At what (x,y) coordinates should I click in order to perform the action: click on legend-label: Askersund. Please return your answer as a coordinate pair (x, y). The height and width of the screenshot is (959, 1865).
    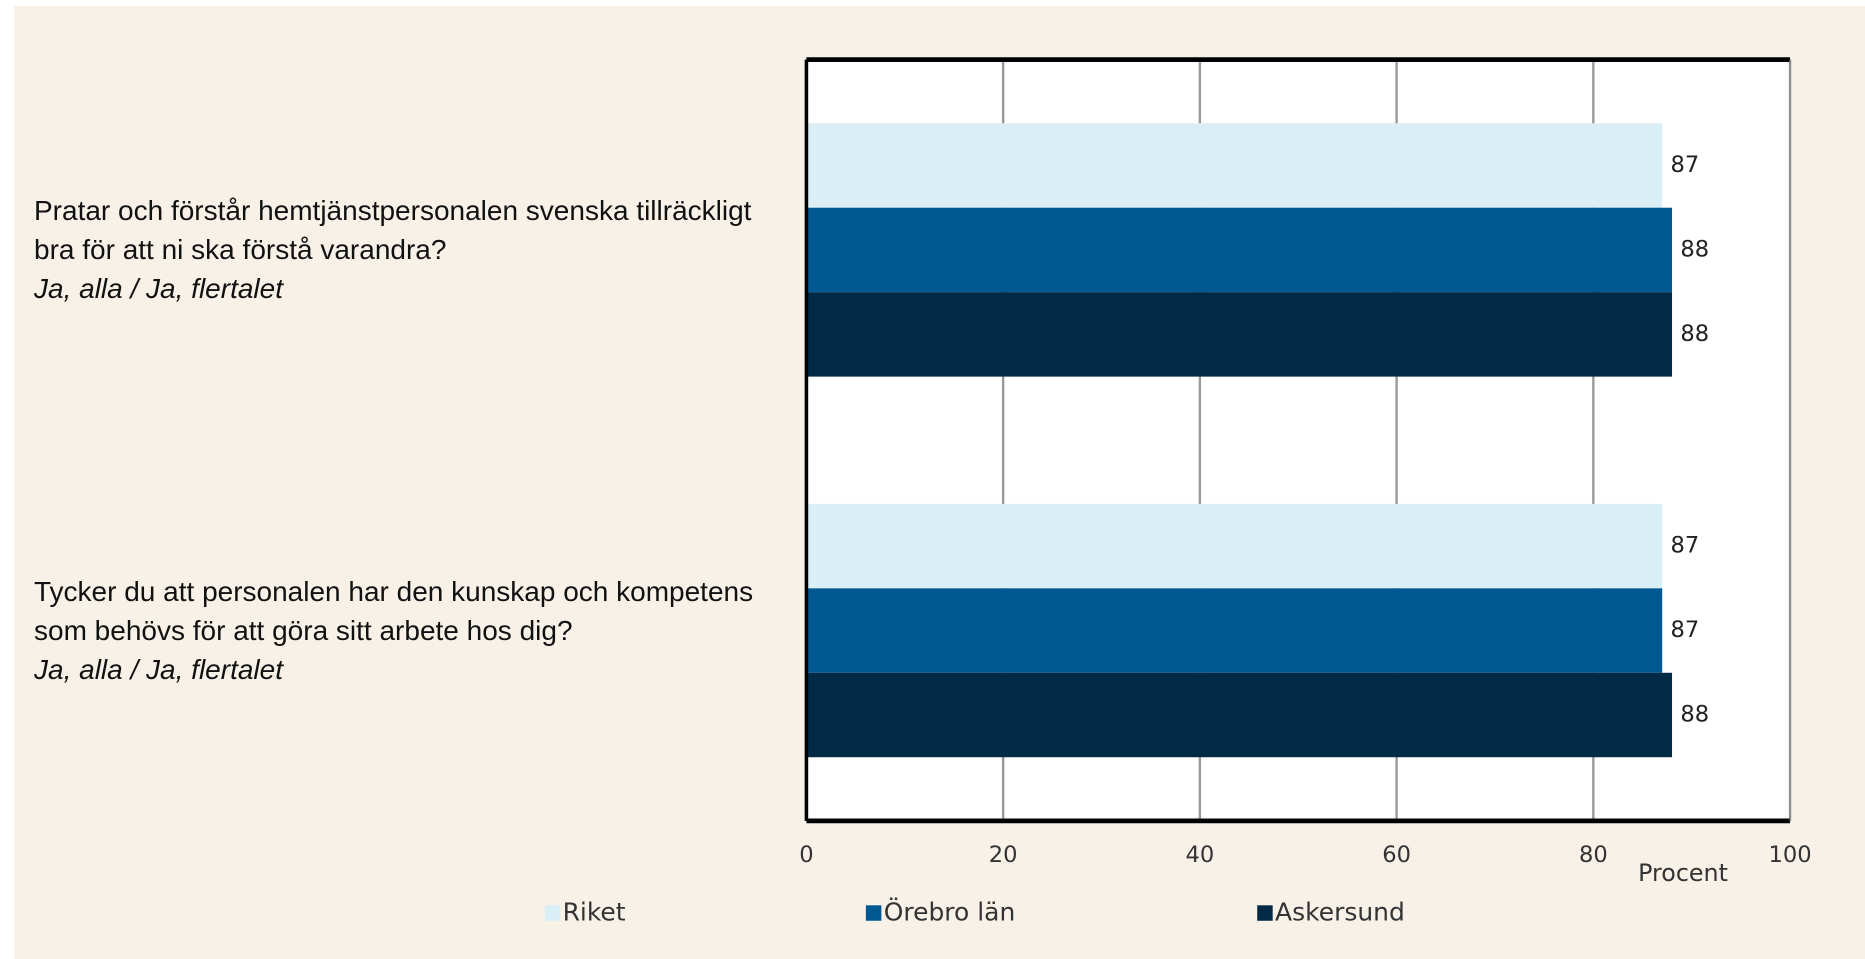
    Looking at the image, I should click on (1340, 912).